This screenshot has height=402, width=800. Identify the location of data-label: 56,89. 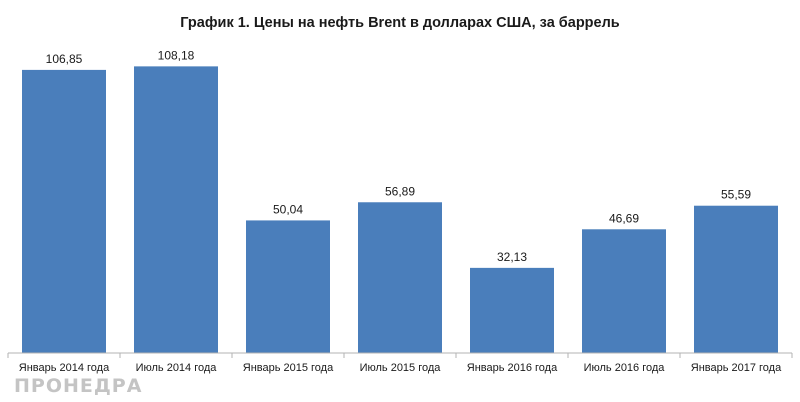
(400, 191).